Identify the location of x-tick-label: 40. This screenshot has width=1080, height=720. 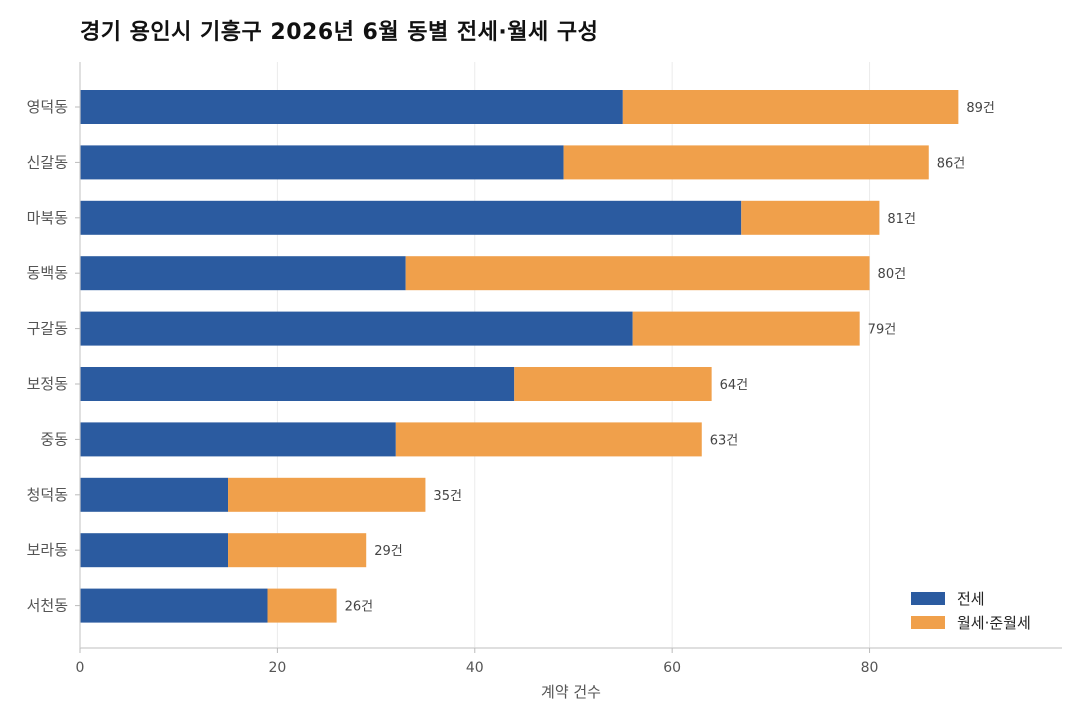
(475, 668).